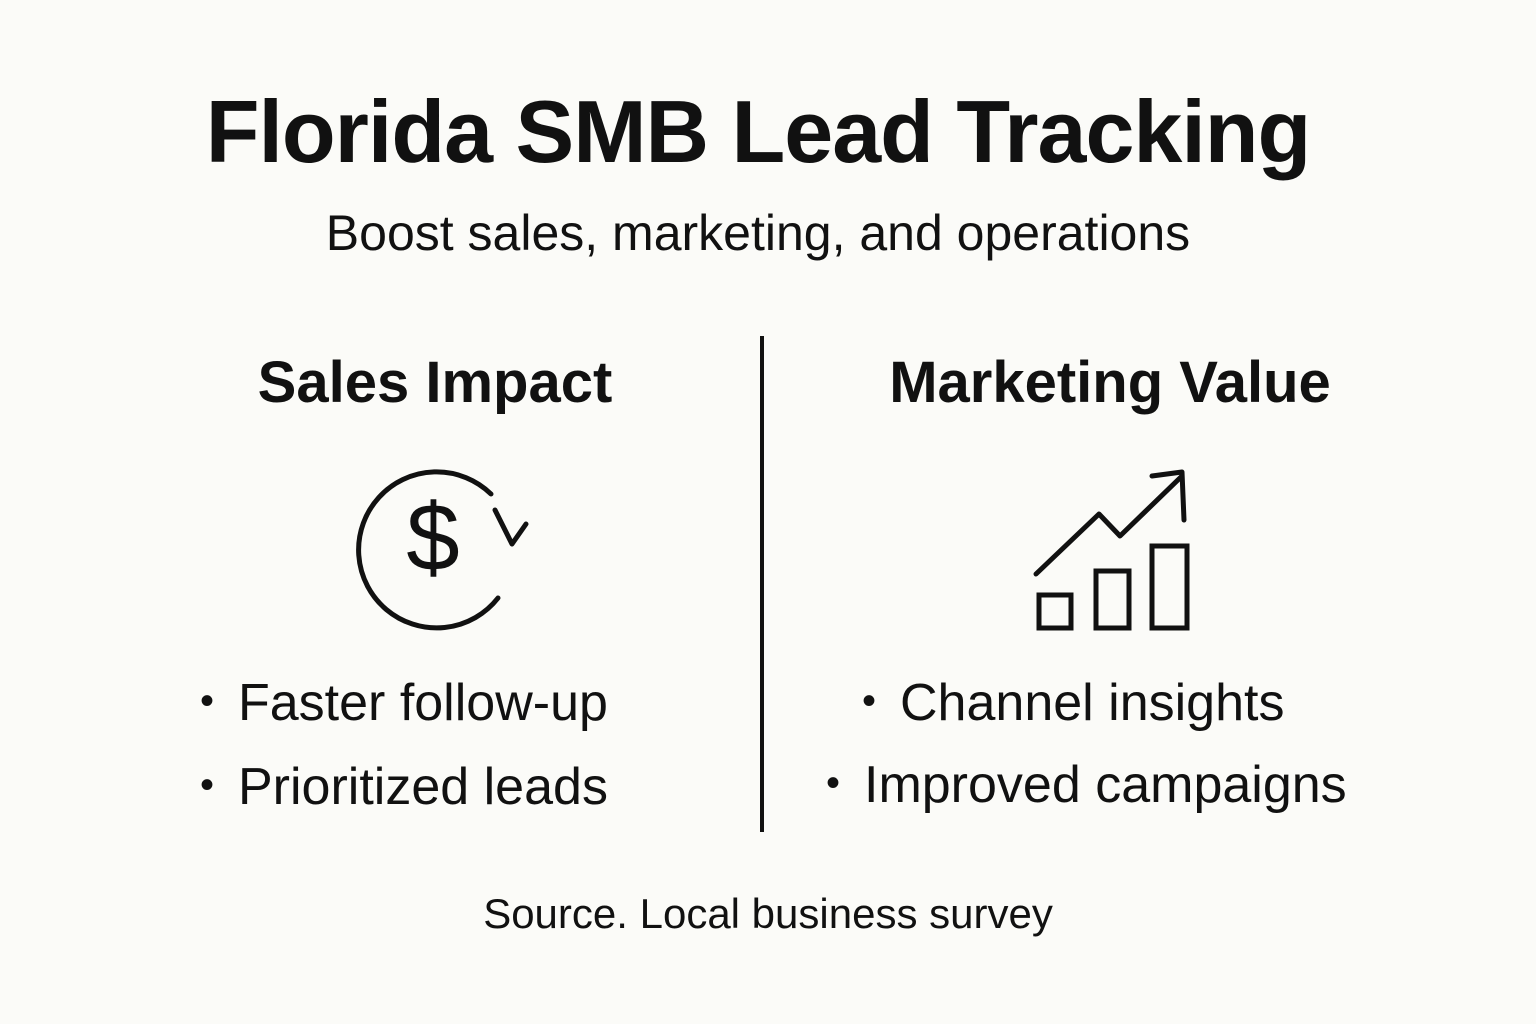 This screenshot has width=1536, height=1024. What do you see at coordinates (758, 131) in the screenshot?
I see `page-title: Florida SMB Lead Tracking` at bounding box center [758, 131].